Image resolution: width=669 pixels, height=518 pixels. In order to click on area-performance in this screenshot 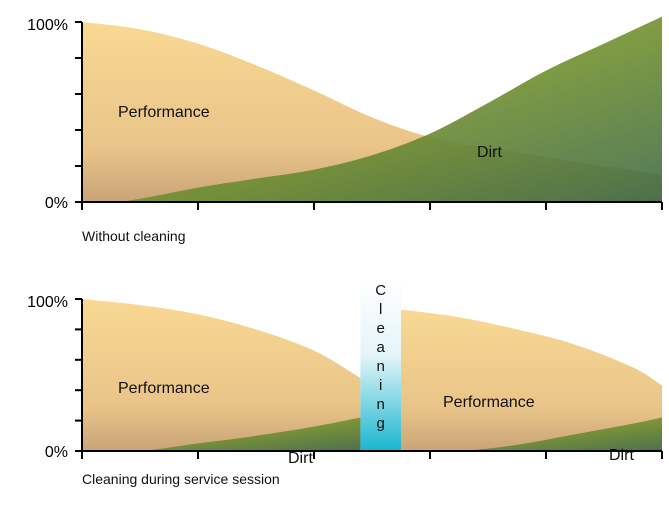, I will do `click(221, 375)`.